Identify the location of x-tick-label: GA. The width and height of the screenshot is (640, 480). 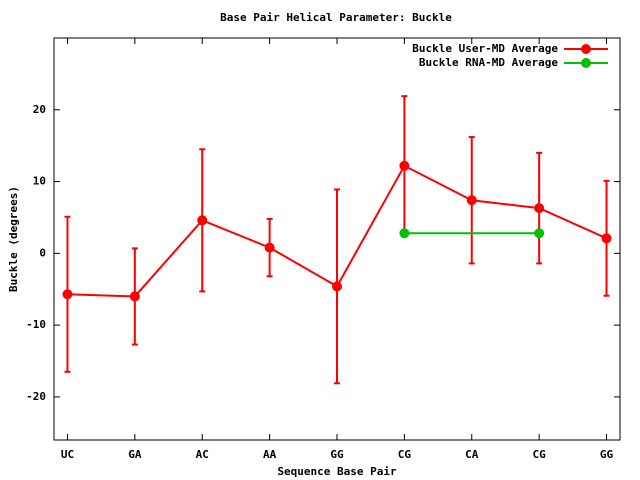
(135, 454).